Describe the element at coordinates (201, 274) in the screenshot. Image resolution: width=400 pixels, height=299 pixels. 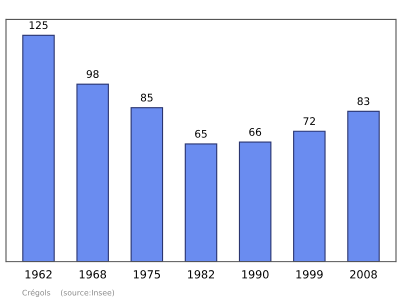
I see `x-tick-label: 1982` at that location.